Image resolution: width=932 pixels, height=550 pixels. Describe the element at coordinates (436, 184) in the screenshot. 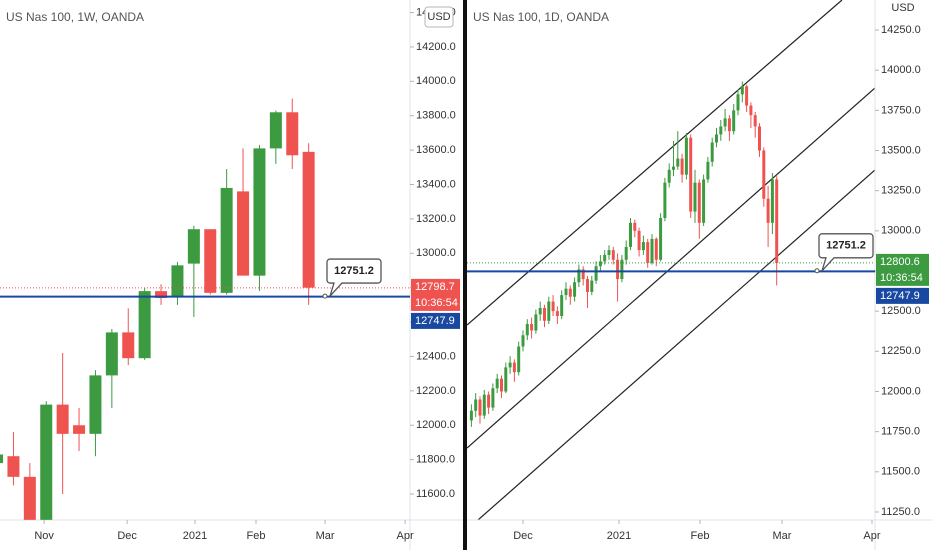

I see `y-tick-label: 13400.0` at that location.